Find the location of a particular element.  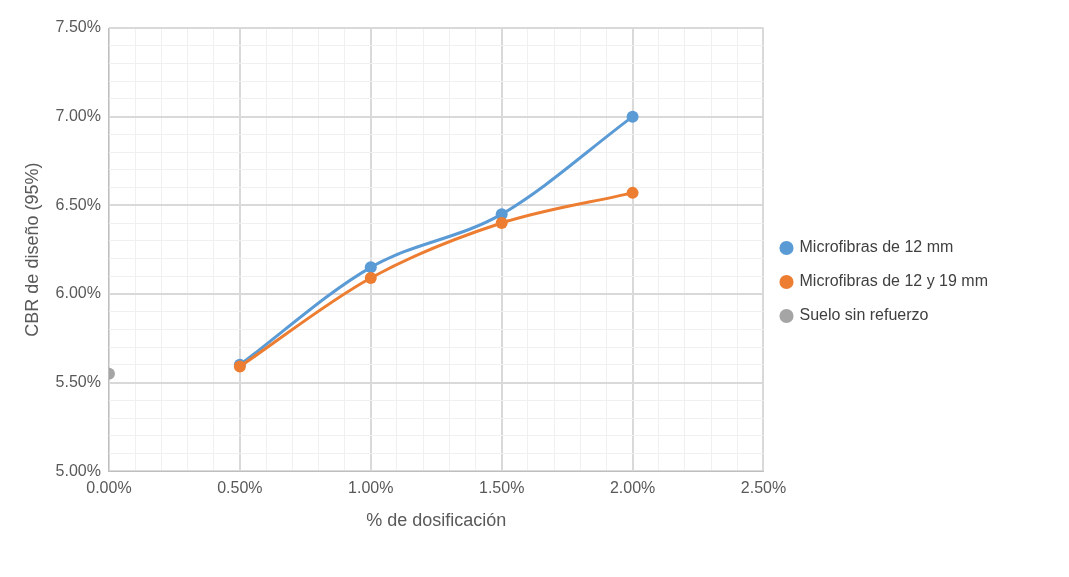

x-tick-label: 1.50% is located at coordinates (501, 488).